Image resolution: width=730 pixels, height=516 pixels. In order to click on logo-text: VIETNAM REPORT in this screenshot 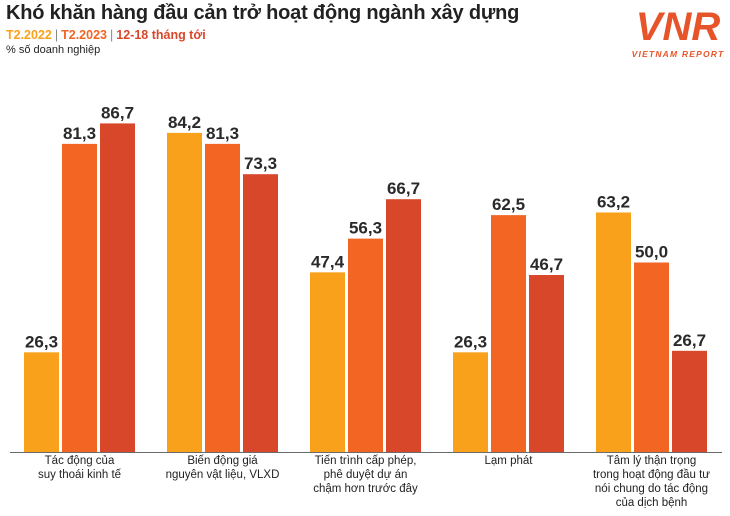, I will do `click(678, 54)`.